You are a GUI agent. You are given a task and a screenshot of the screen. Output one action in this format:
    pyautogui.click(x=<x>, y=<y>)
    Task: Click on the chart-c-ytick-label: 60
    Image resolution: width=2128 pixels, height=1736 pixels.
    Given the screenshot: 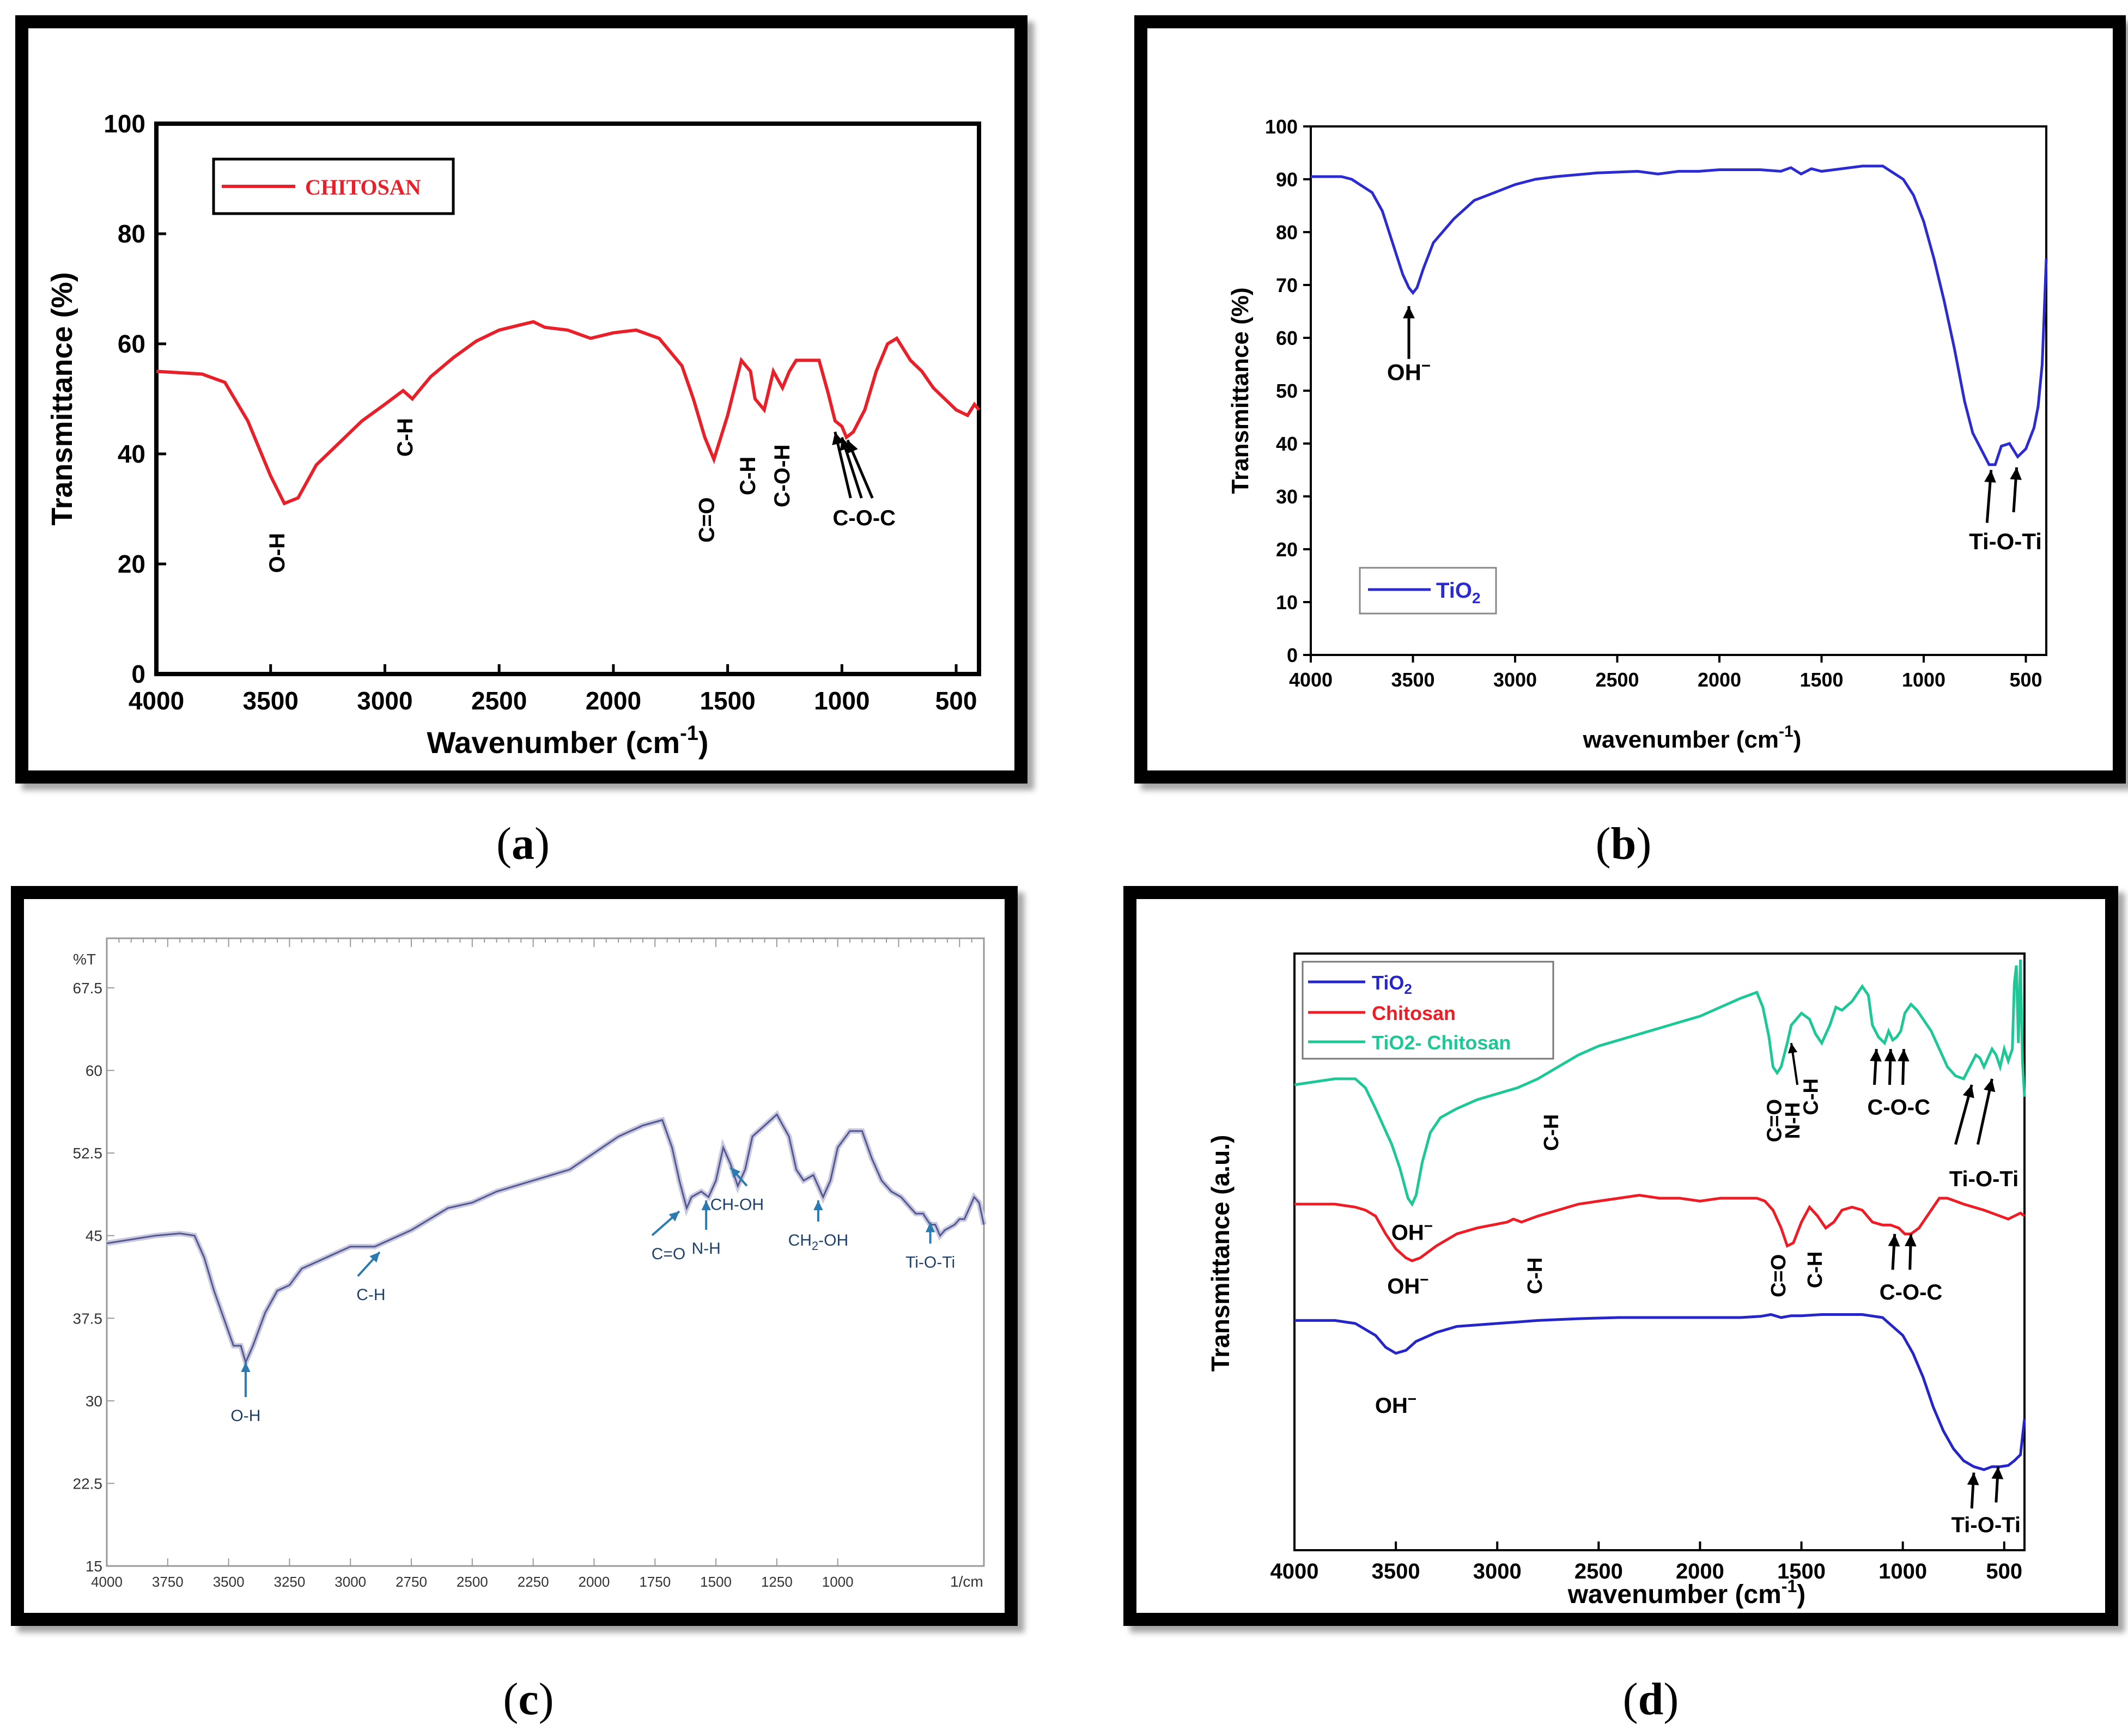 What is the action you would take?
    pyautogui.click(x=94, y=1071)
    